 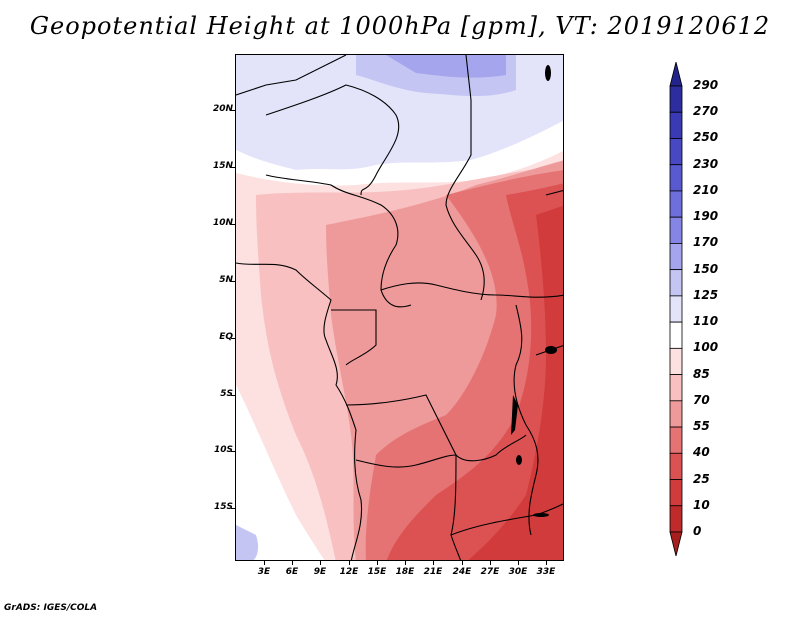 What do you see at coordinates (377, 572) in the screenshot?
I see `lon-label-15e: 15E` at bounding box center [377, 572].